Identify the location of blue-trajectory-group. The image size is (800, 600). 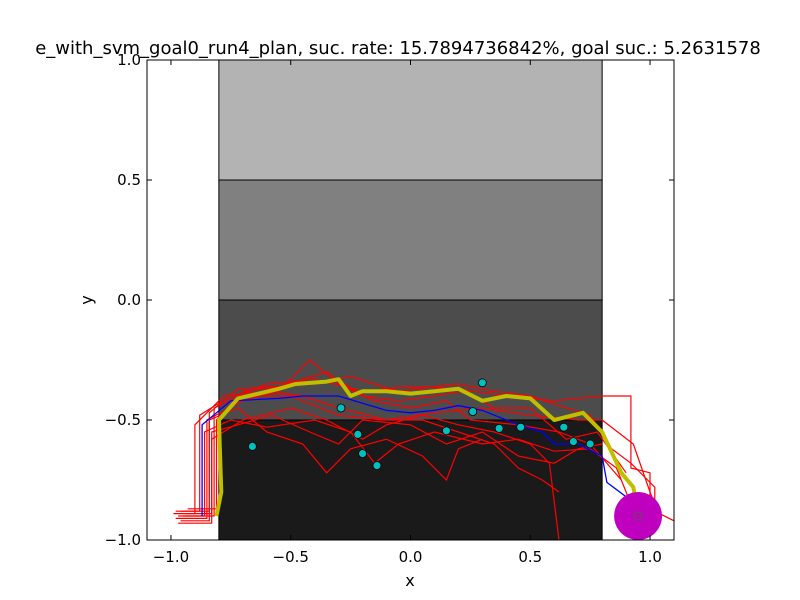
(426, 455).